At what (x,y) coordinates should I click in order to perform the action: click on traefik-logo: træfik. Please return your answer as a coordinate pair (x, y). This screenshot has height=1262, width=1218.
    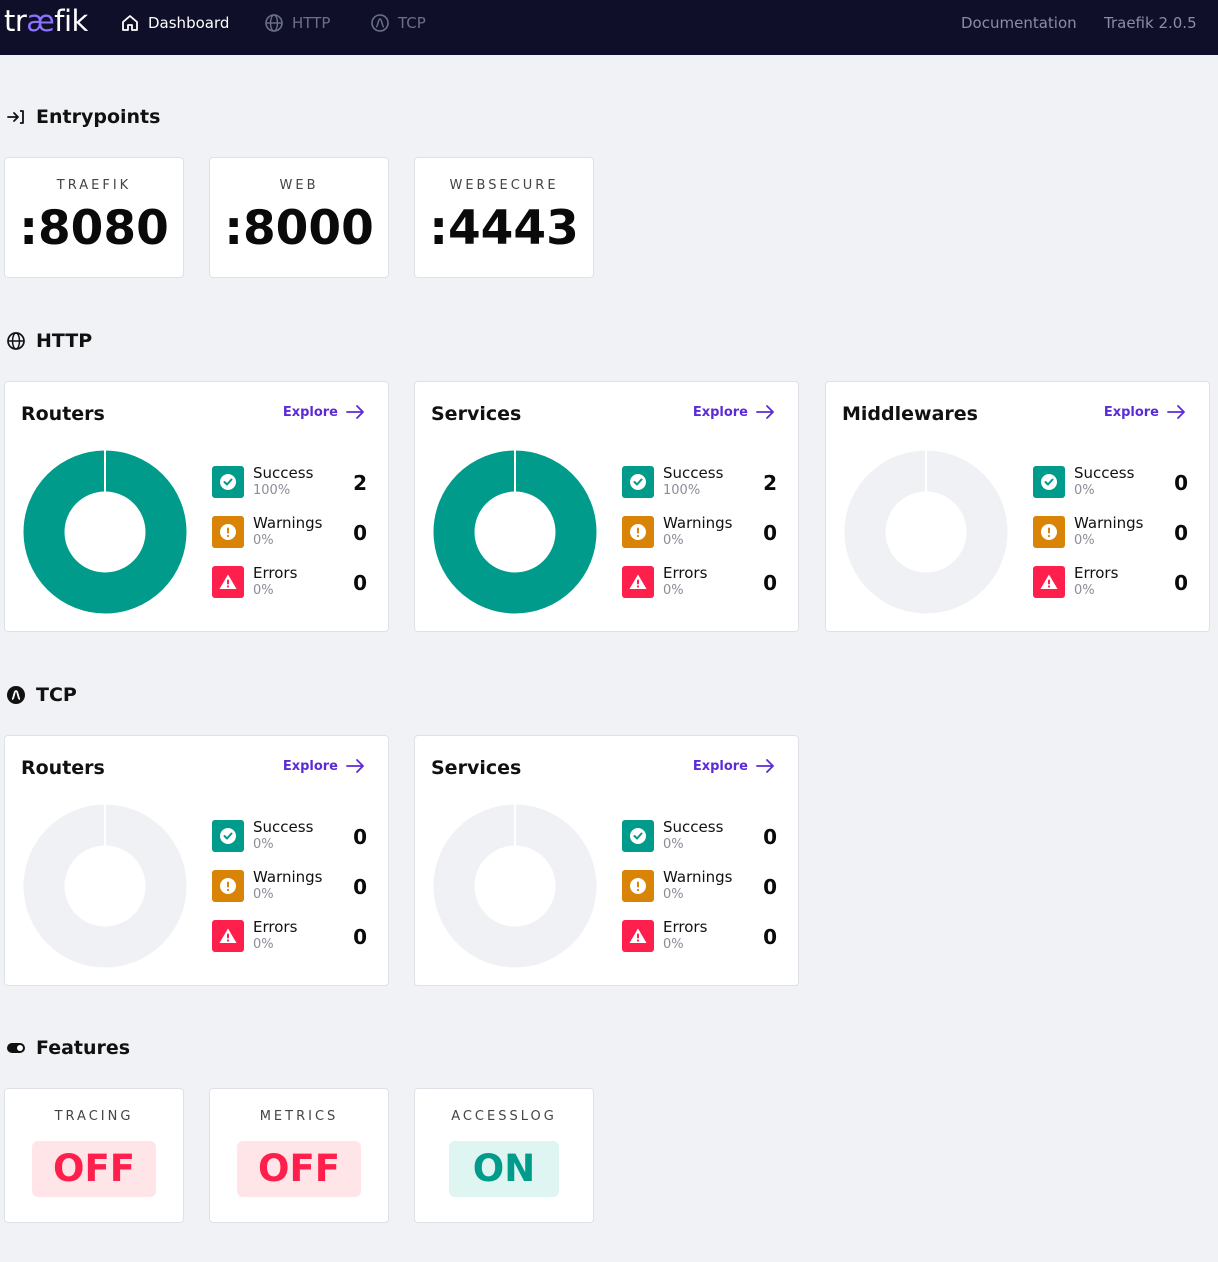
    Looking at the image, I should click on (46, 21).